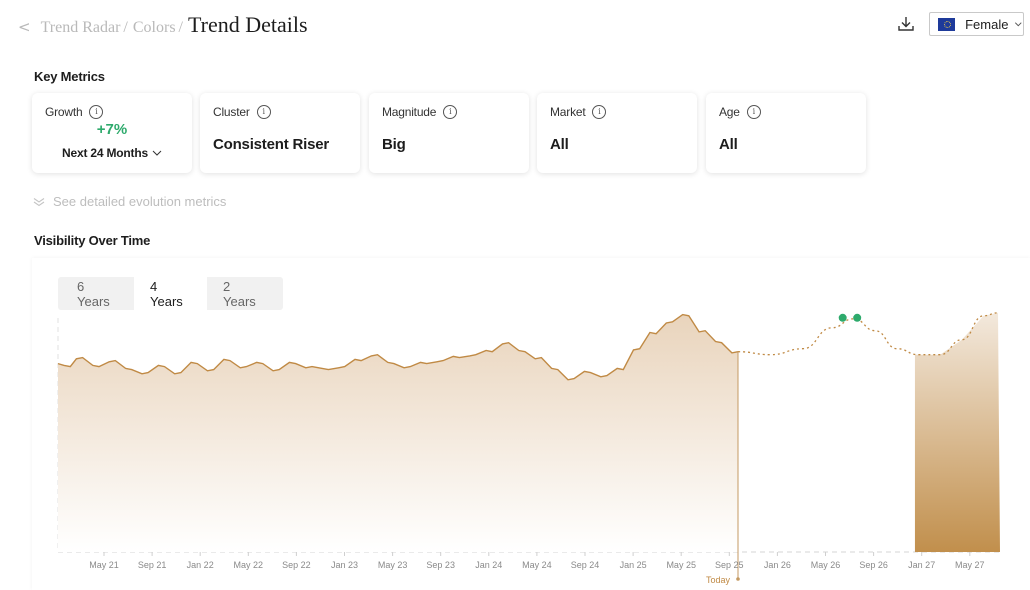 The height and width of the screenshot is (590, 1030). I want to click on tab-2-years: 2 Years, so click(239, 293).